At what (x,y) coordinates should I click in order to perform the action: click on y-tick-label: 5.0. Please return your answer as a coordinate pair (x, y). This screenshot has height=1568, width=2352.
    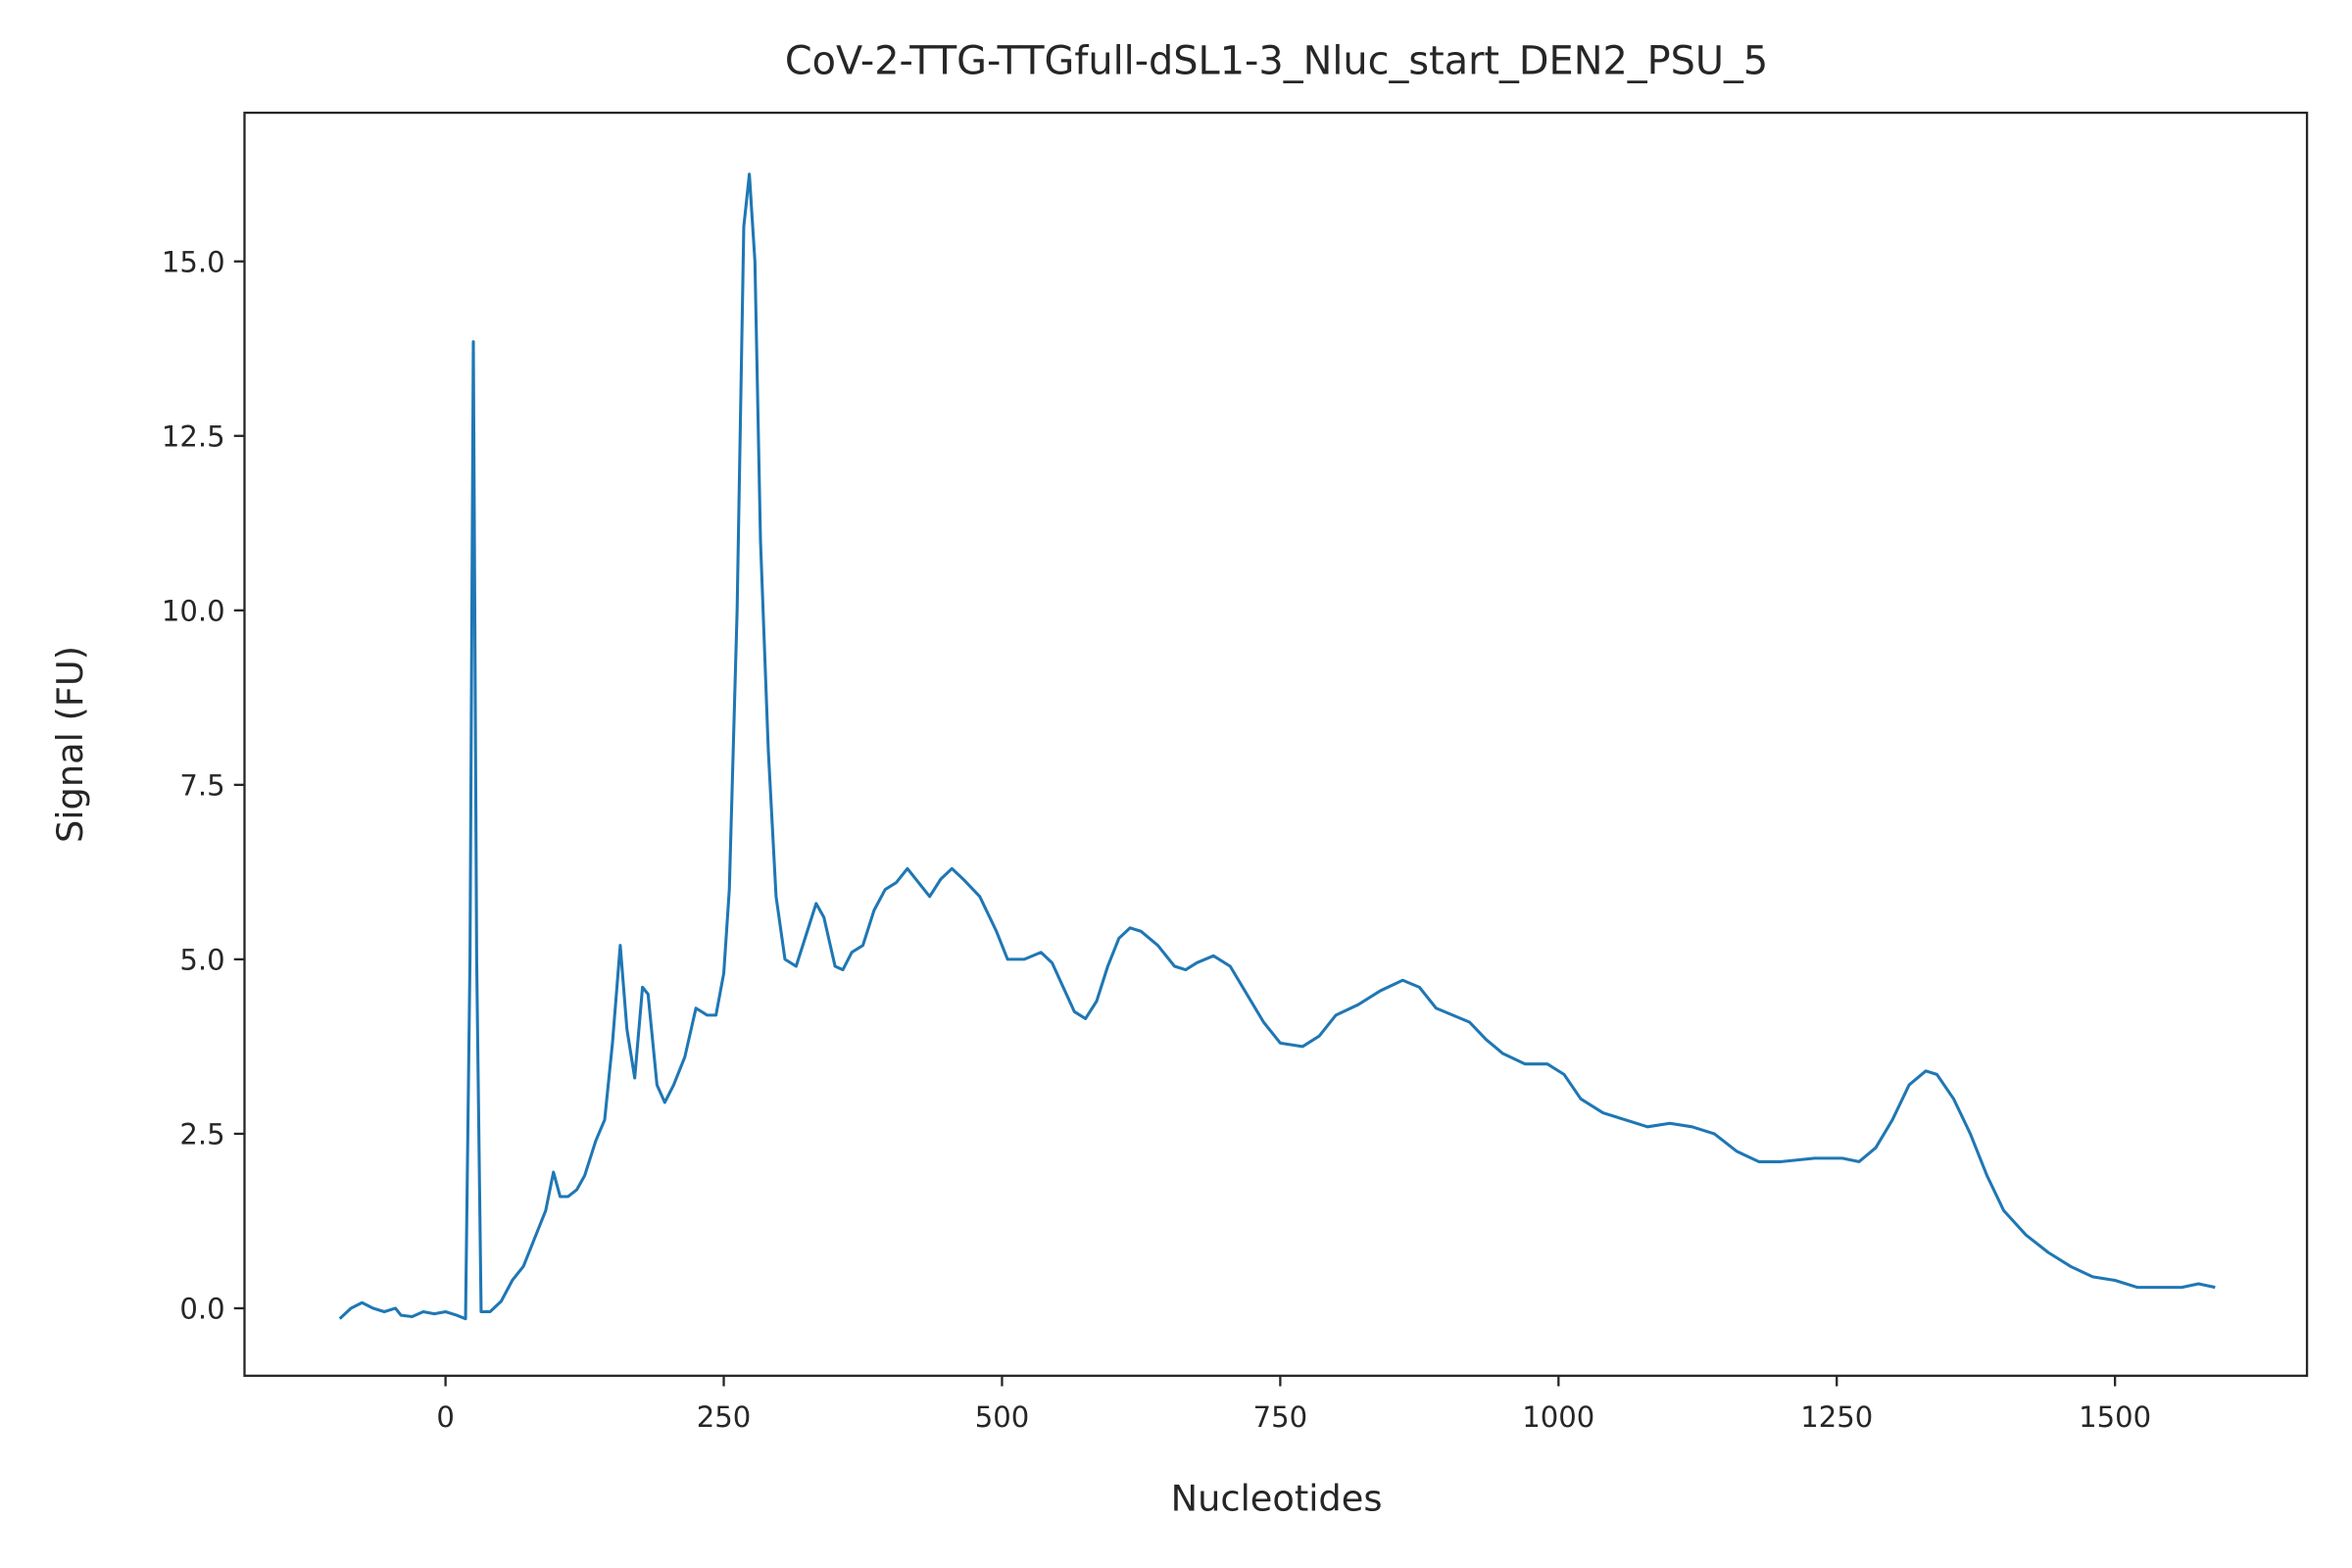
    Looking at the image, I should click on (201, 960).